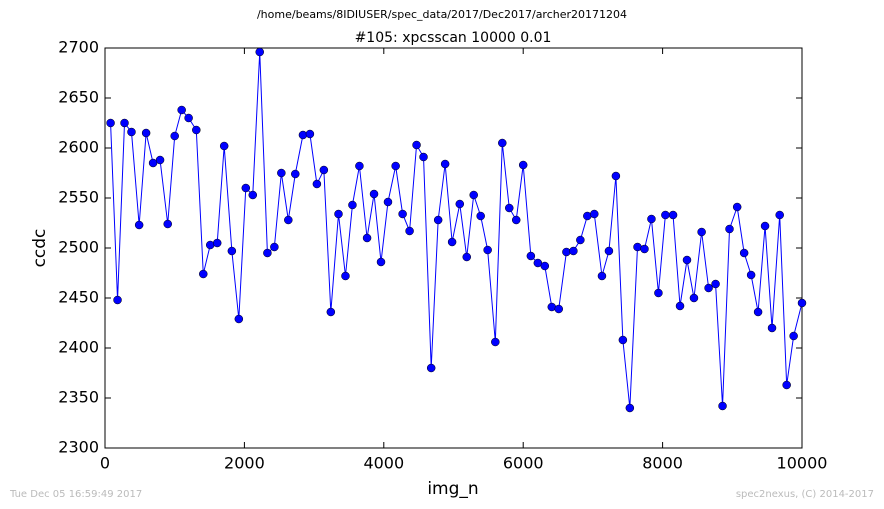 The width and height of the screenshot is (884, 509). Describe the element at coordinates (78, 447) in the screenshot. I see `y-tick-label: 2300` at that location.